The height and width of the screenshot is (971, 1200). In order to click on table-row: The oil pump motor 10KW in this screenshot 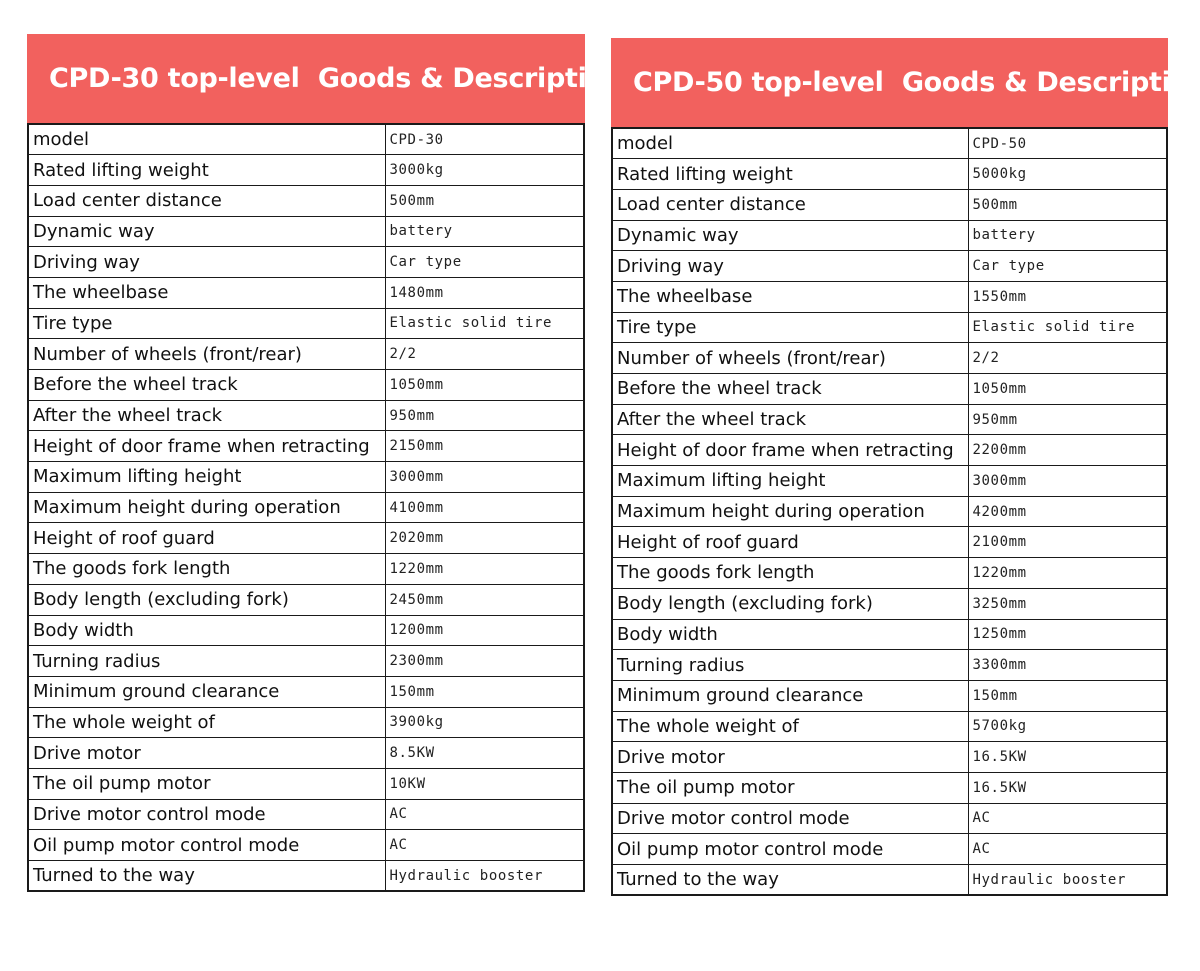, I will do `click(306, 783)`.